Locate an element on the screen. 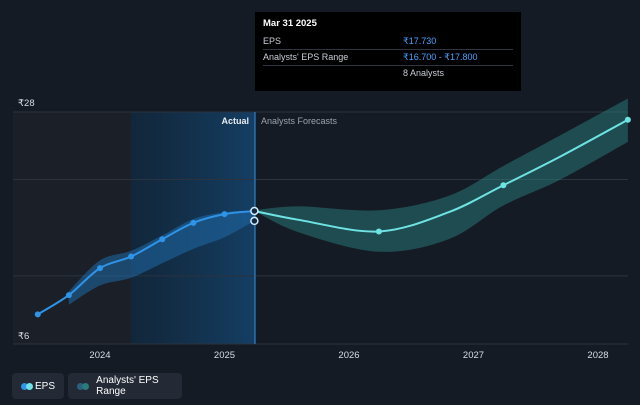 The width and height of the screenshot is (640, 405). x-tick-label: 2025 is located at coordinates (224, 355).